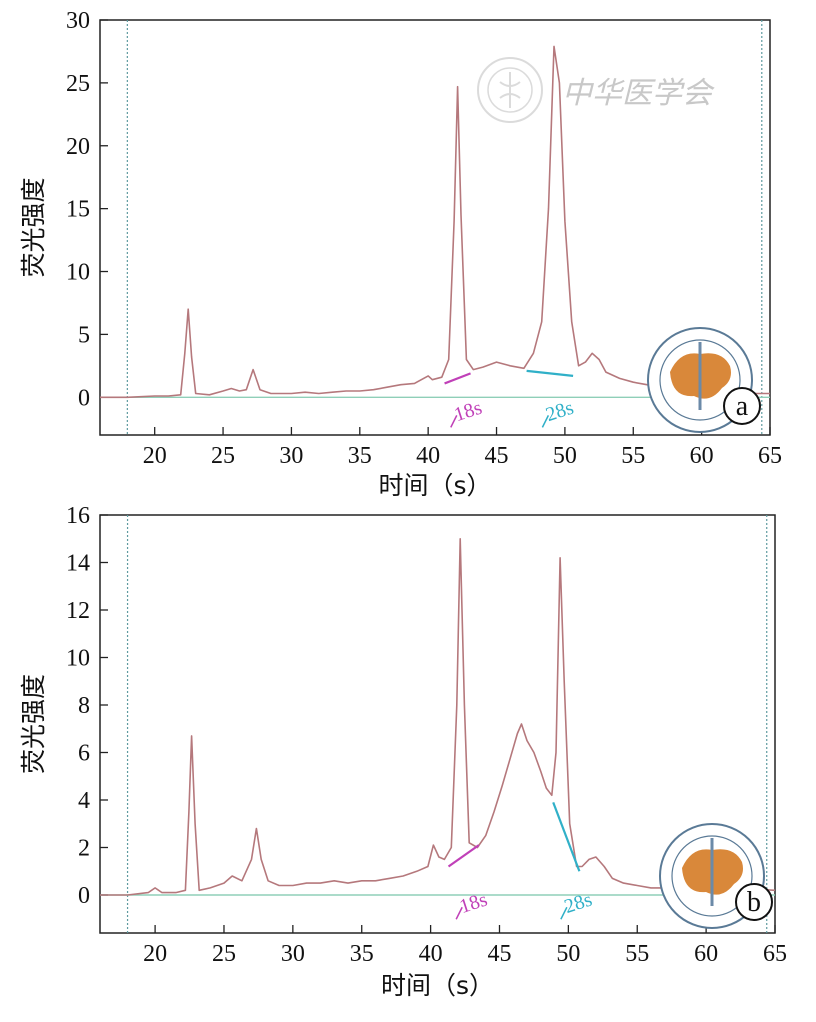 The width and height of the screenshot is (816, 1022). I want to click on y-tick-label: 15, so click(78, 210).